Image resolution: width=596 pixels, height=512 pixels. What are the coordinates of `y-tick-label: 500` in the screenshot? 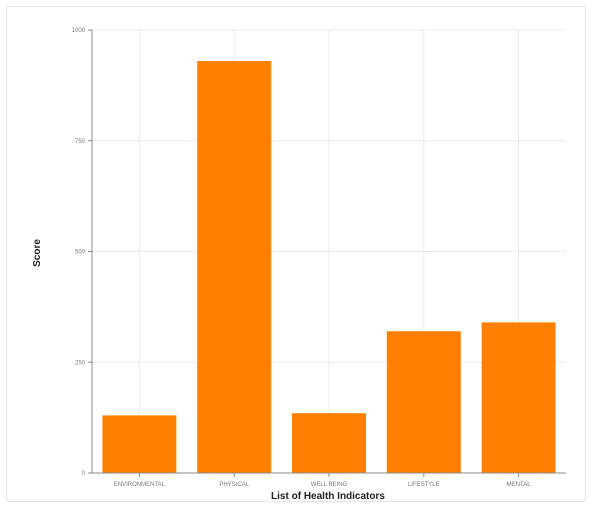 It's located at (80, 253).